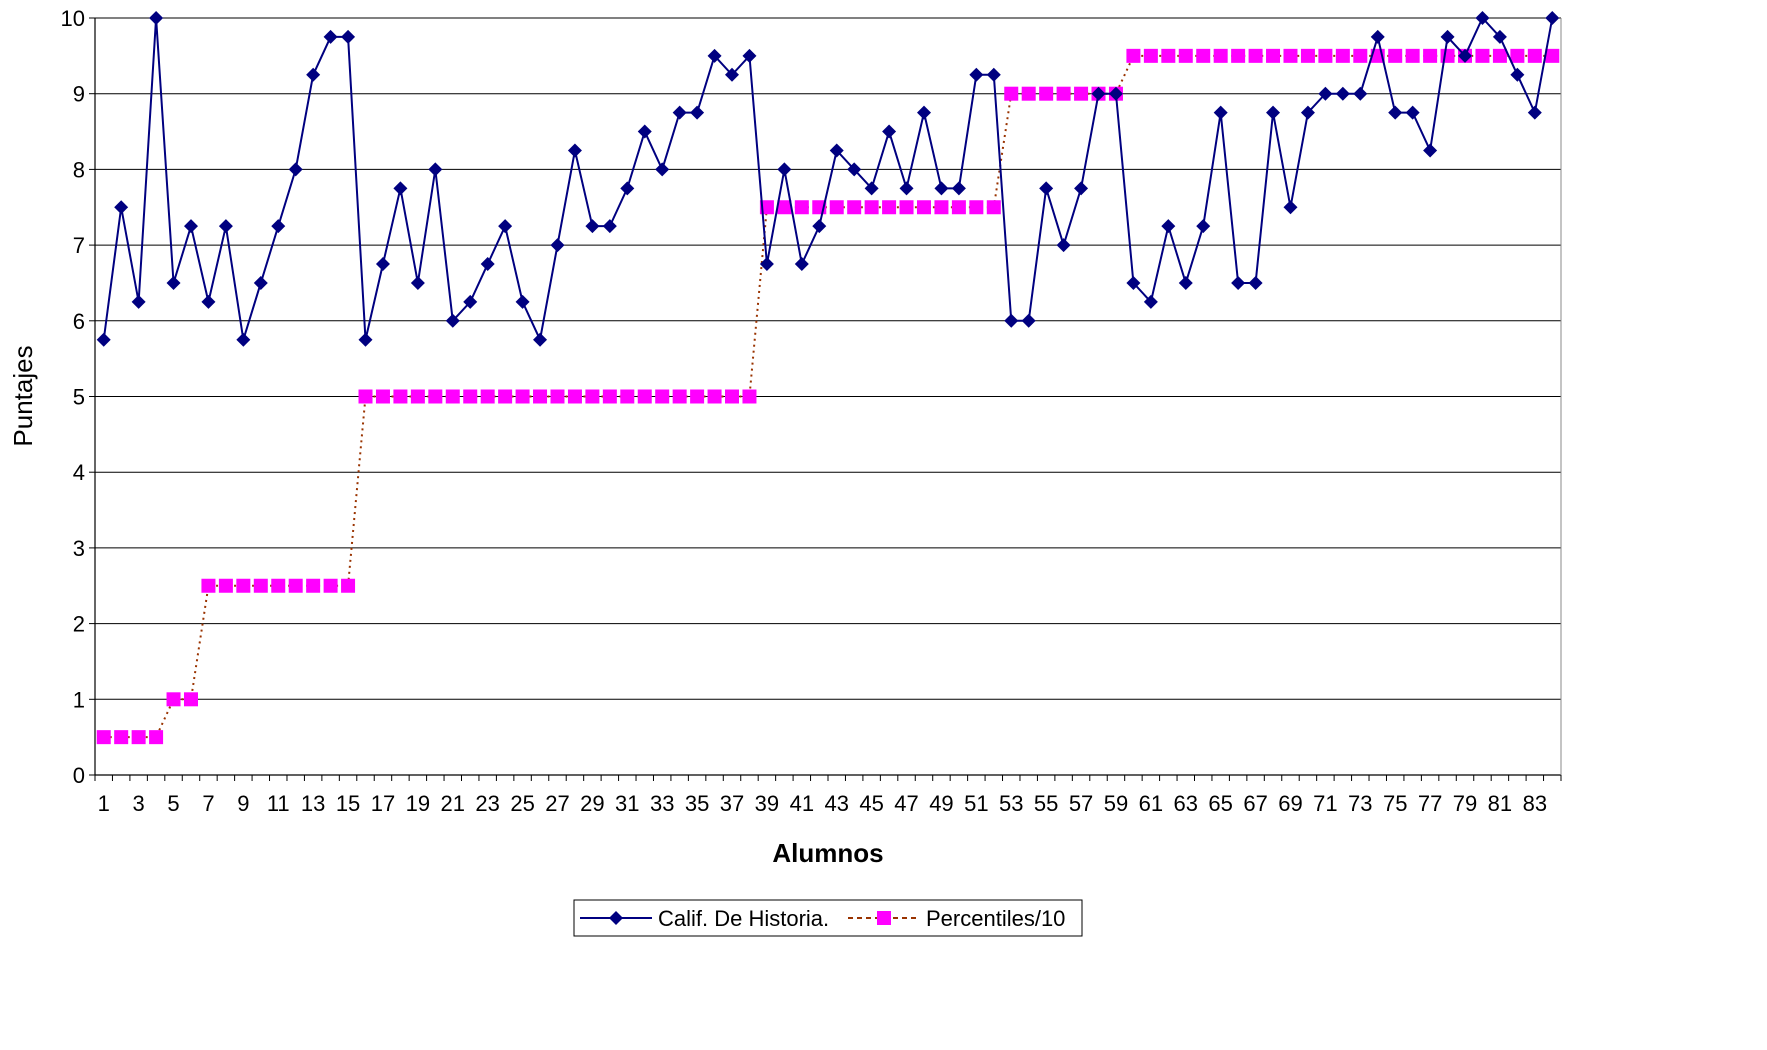 Image resolution: width=1767 pixels, height=1050 pixels. I want to click on y-tick-label: 0, so click(79, 775).